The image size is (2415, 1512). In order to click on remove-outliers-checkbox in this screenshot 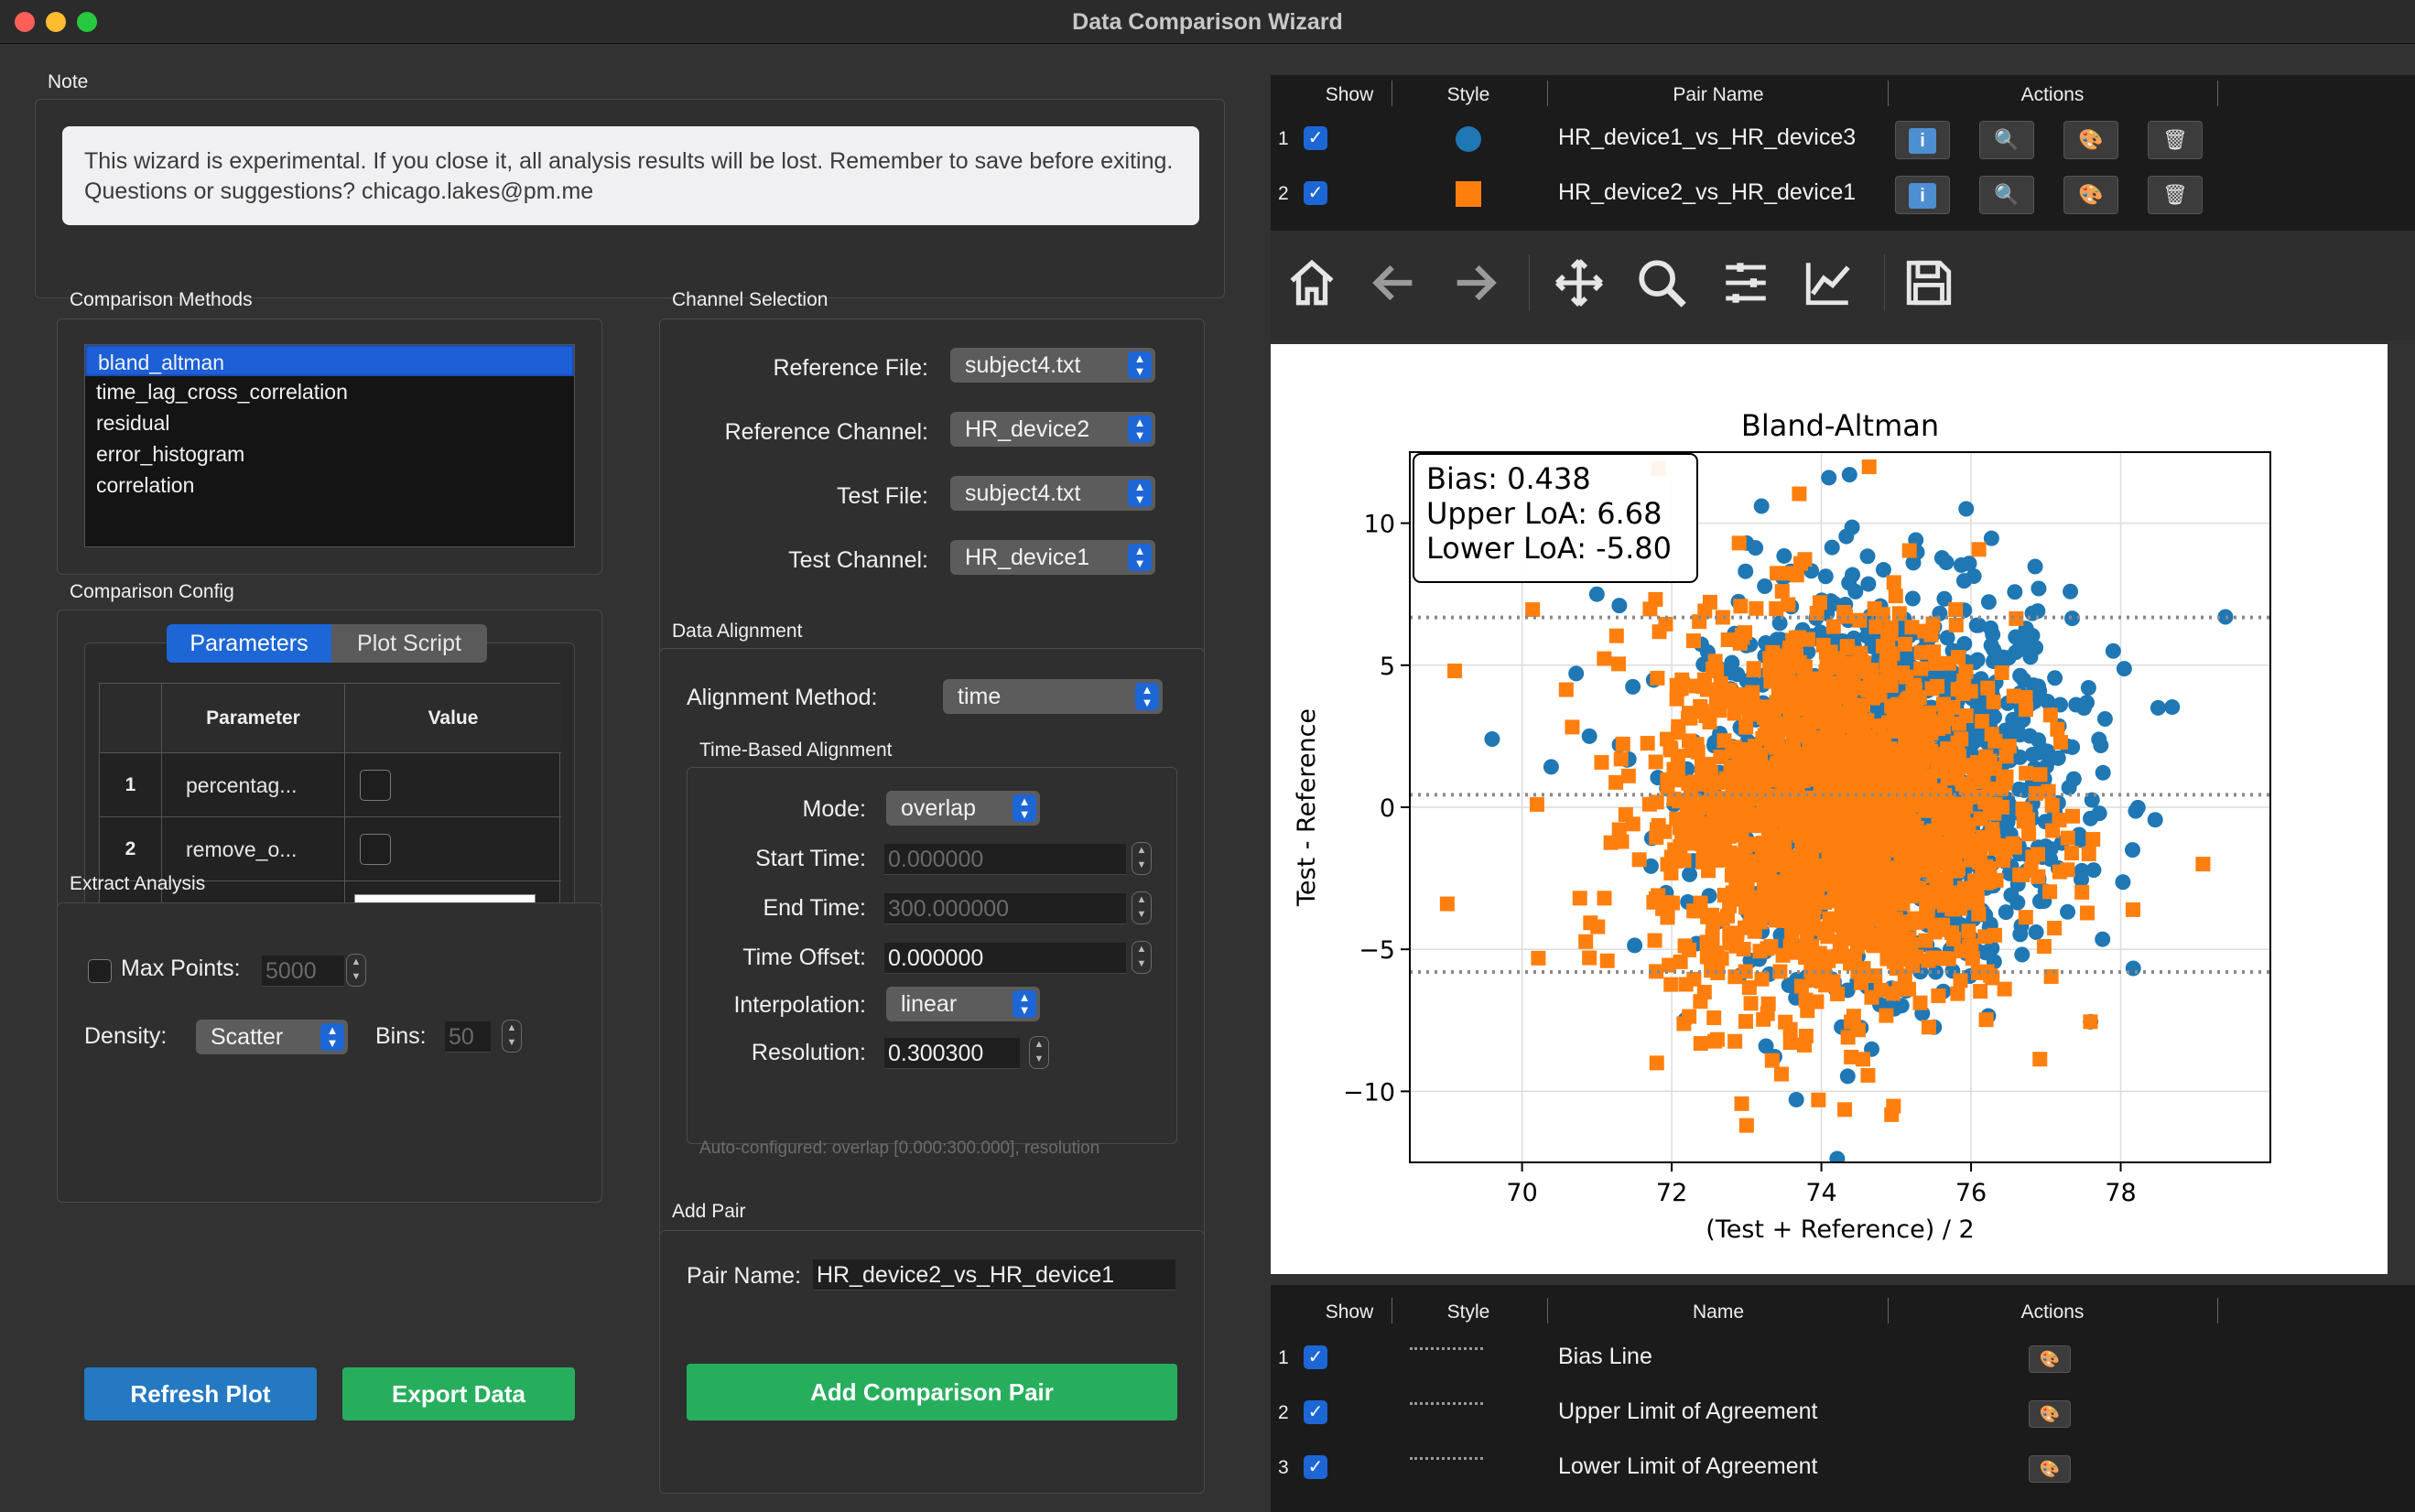, I will do `click(375, 849)`.